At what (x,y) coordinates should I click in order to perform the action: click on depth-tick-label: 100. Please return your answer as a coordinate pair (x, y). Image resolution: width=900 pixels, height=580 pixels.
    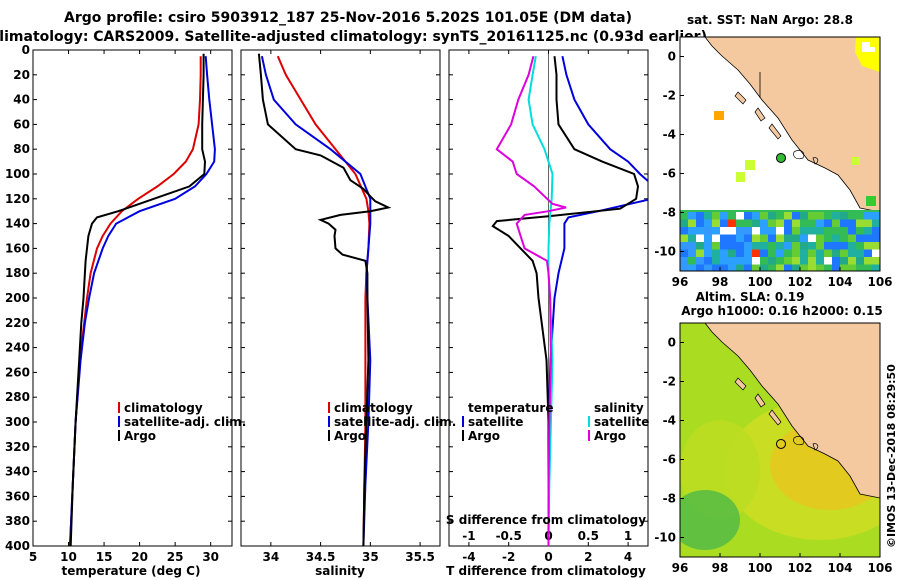
    Looking at the image, I should click on (17, 174).